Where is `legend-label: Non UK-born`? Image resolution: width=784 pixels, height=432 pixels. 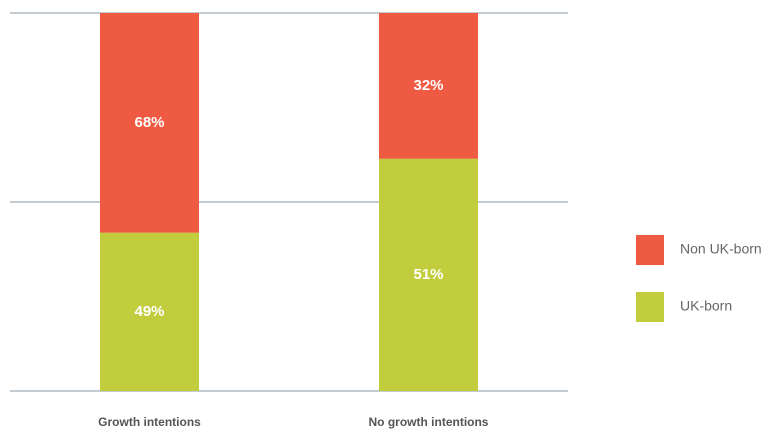
legend-label: Non UK-born is located at coordinates (721, 249).